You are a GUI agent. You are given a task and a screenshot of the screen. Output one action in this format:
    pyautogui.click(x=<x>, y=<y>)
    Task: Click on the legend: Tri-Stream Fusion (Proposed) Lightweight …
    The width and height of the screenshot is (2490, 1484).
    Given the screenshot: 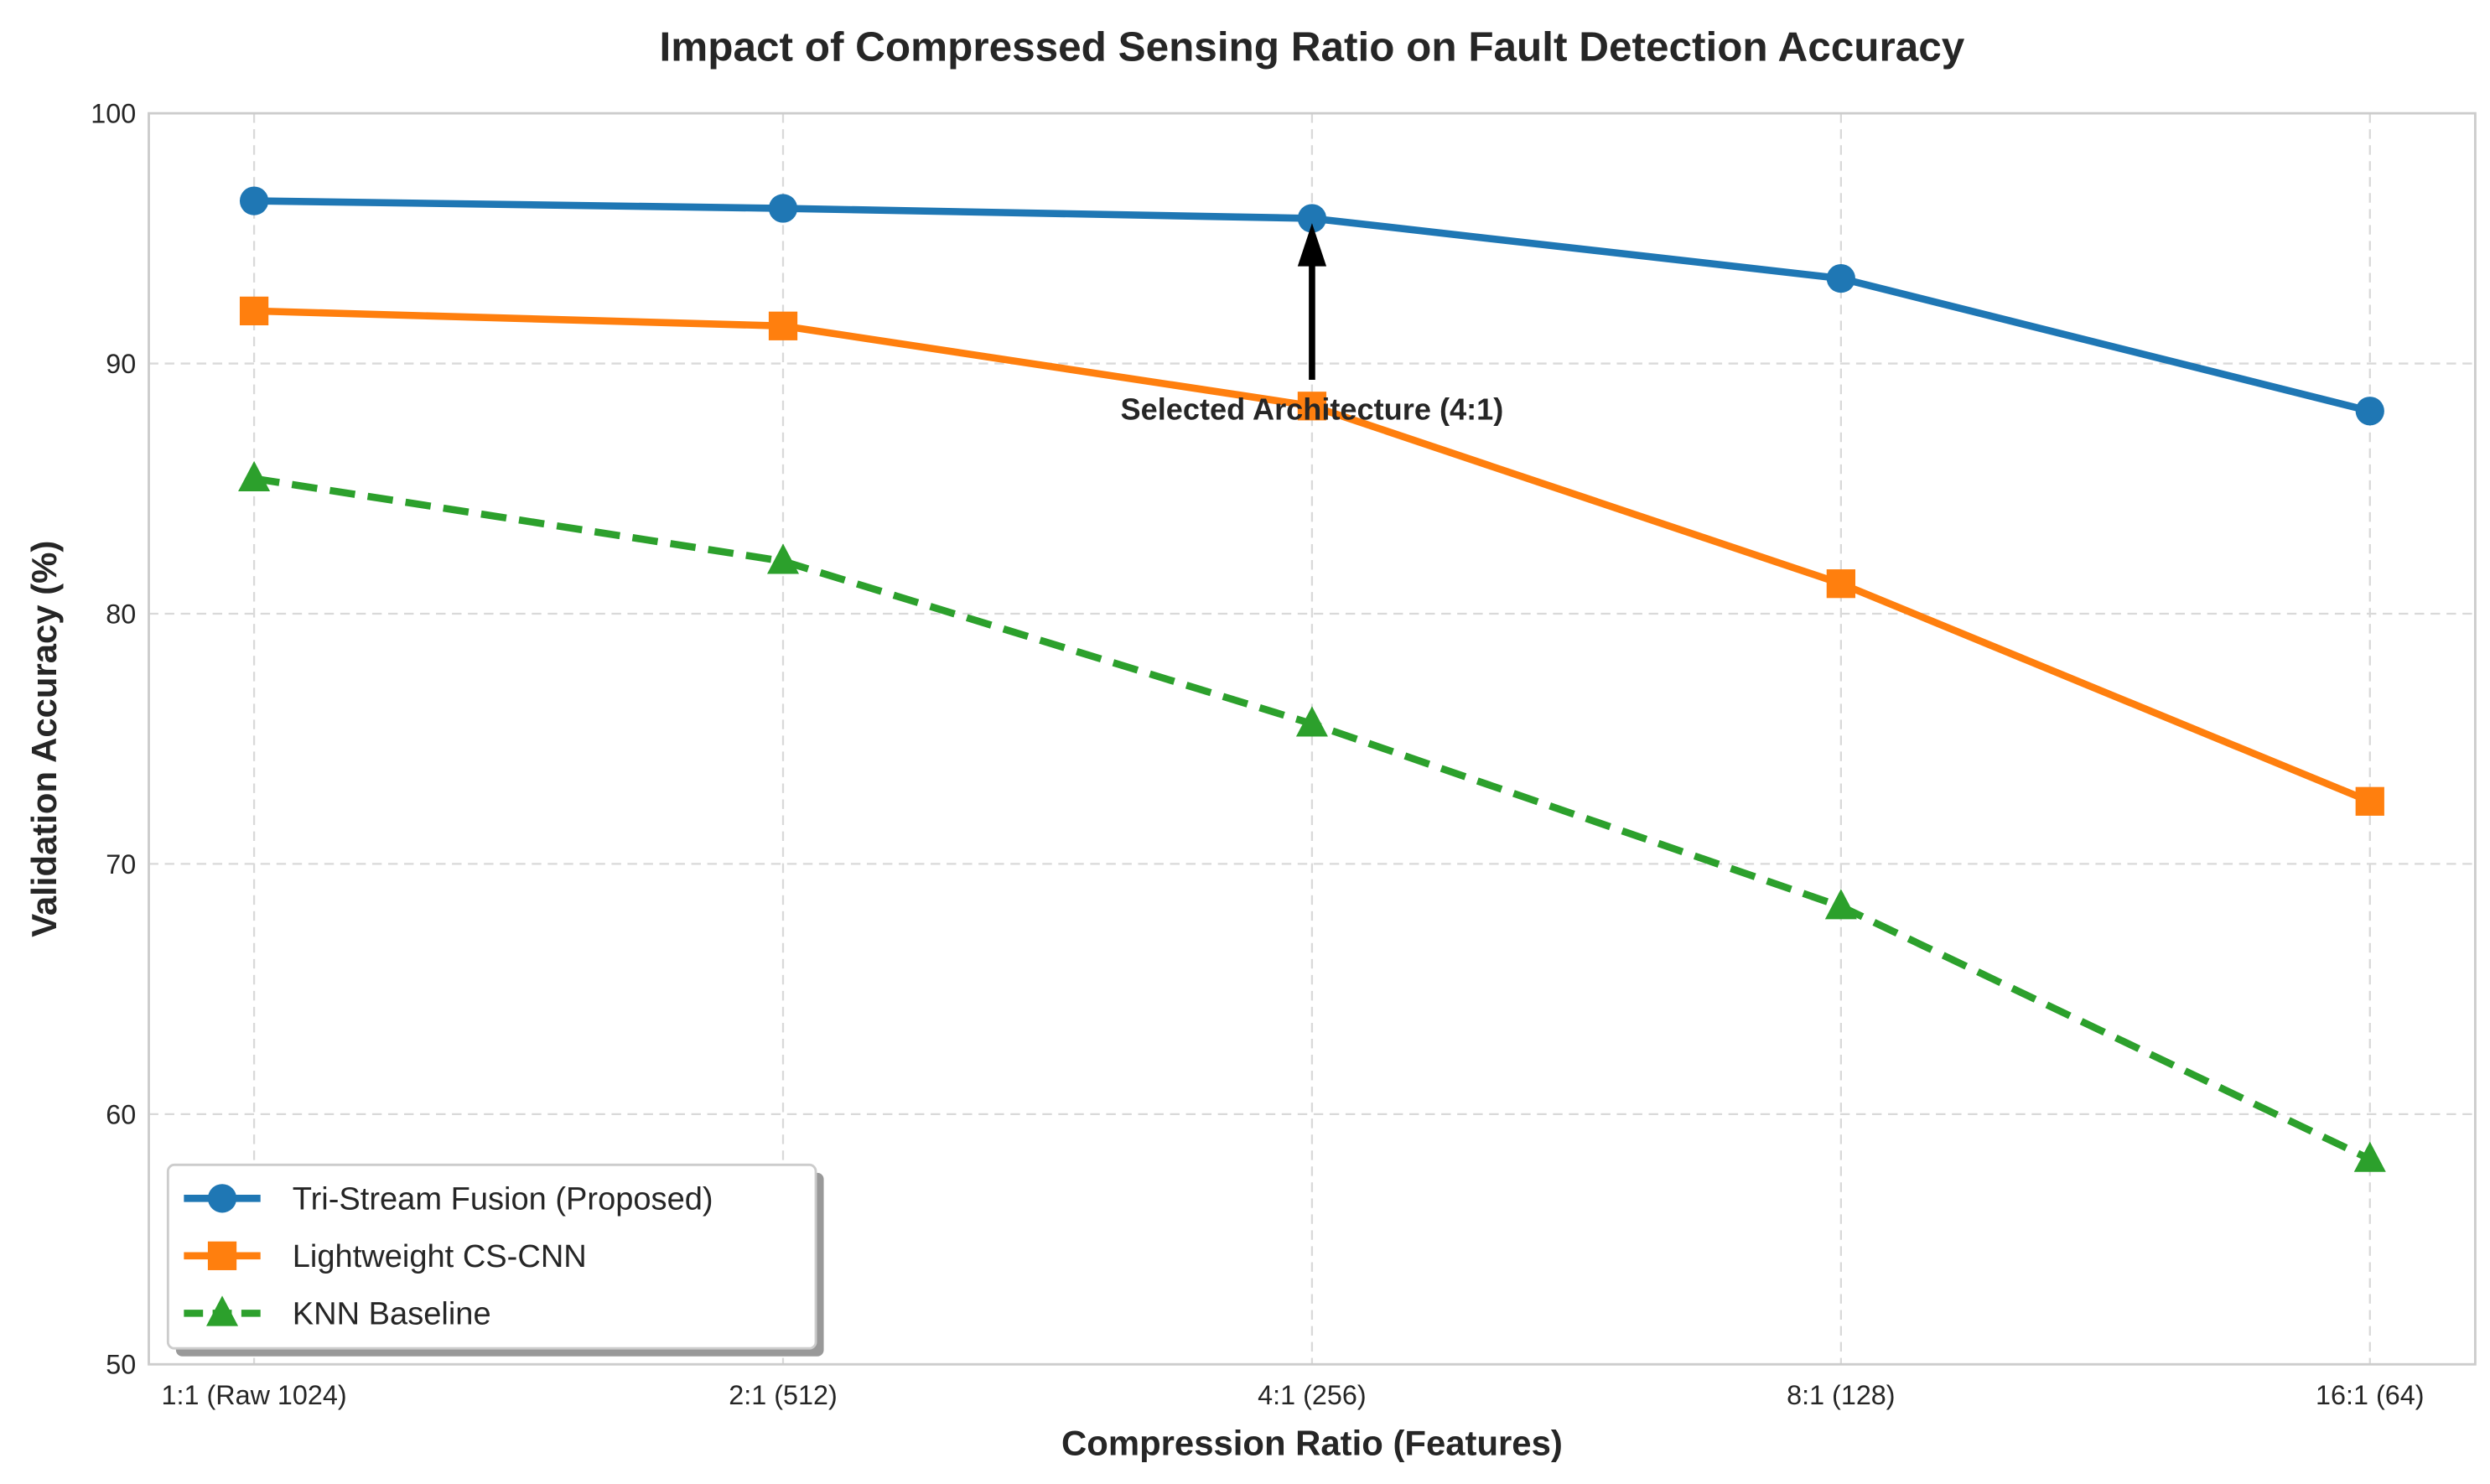 What is the action you would take?
    pyautogui.click(x=495, y=1260)
    